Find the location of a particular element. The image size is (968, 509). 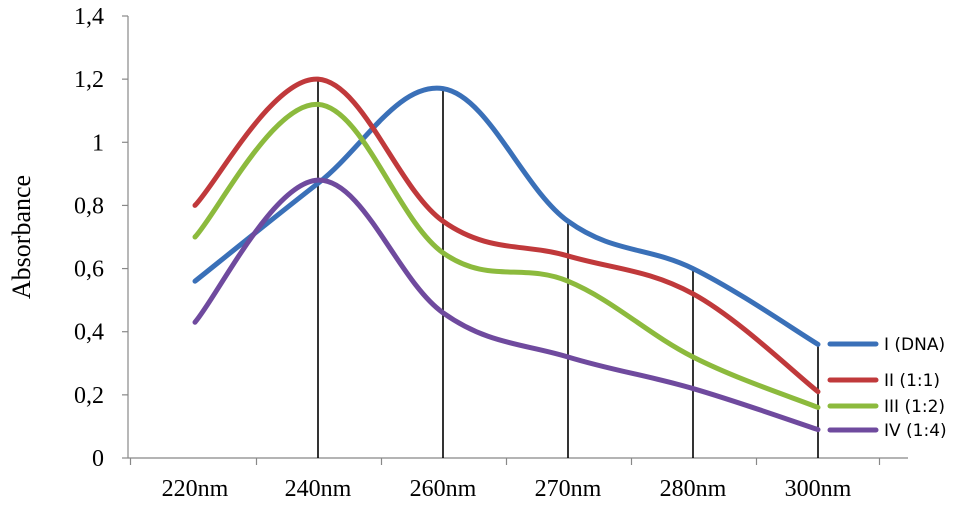

x-tick-label: 240nm is located at coordinates (318, 489).